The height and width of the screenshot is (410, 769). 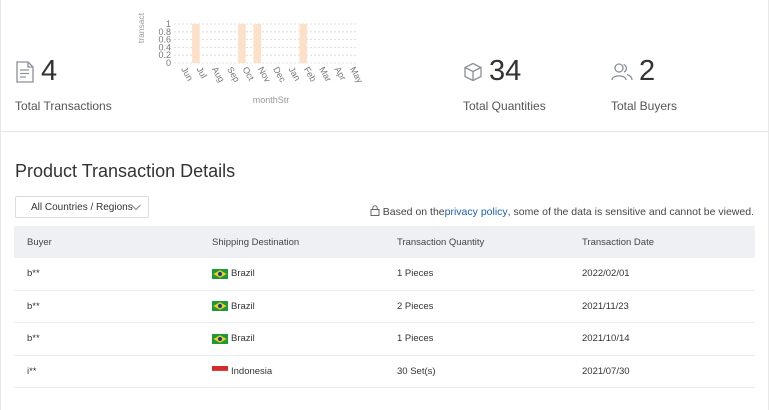 What do you see at coordinates (168, 24) in the screenshot?
I see `chart-y-tick-label: 1` at bounding box center [168, 24].